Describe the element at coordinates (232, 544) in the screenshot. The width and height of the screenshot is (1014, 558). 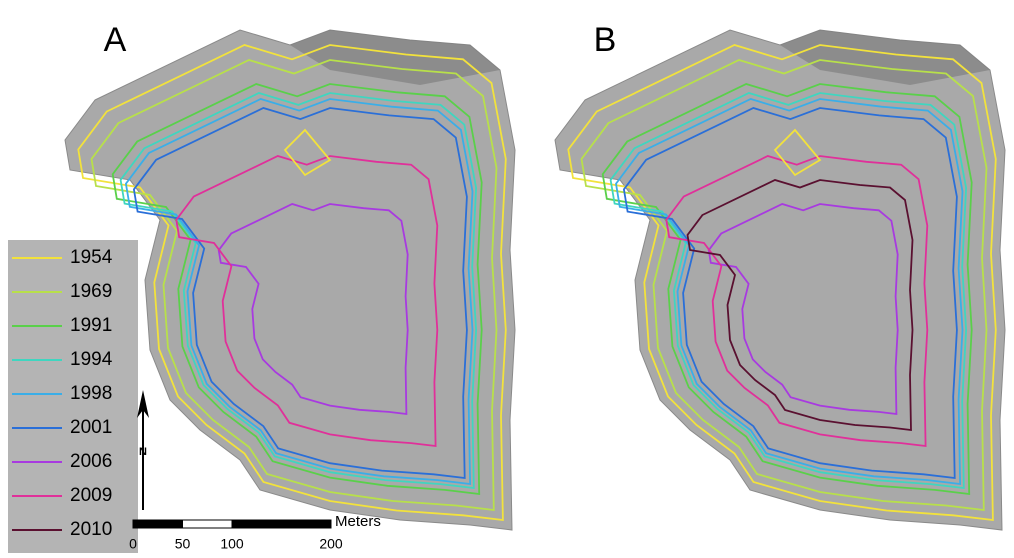
I see `scale-tick-label: 100` at that location.